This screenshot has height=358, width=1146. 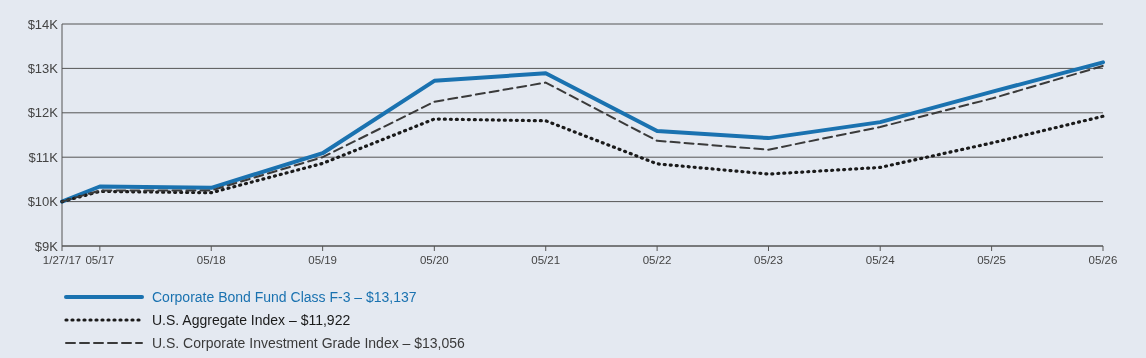 I want to click on y-tick-label: $13K, so click(x=43, y=68).